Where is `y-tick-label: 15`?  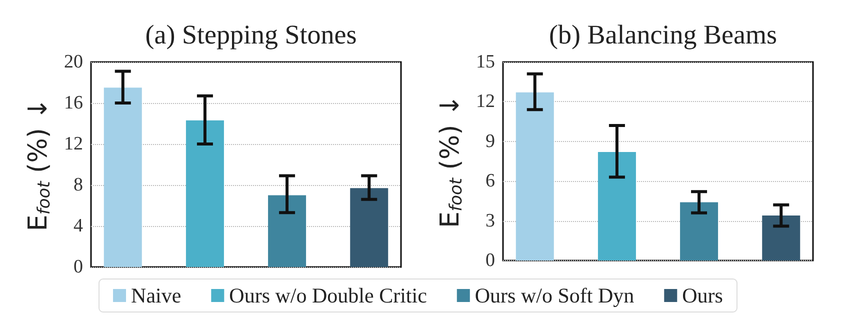 y-tick-label: 15 is located at coordinates (485, 62).